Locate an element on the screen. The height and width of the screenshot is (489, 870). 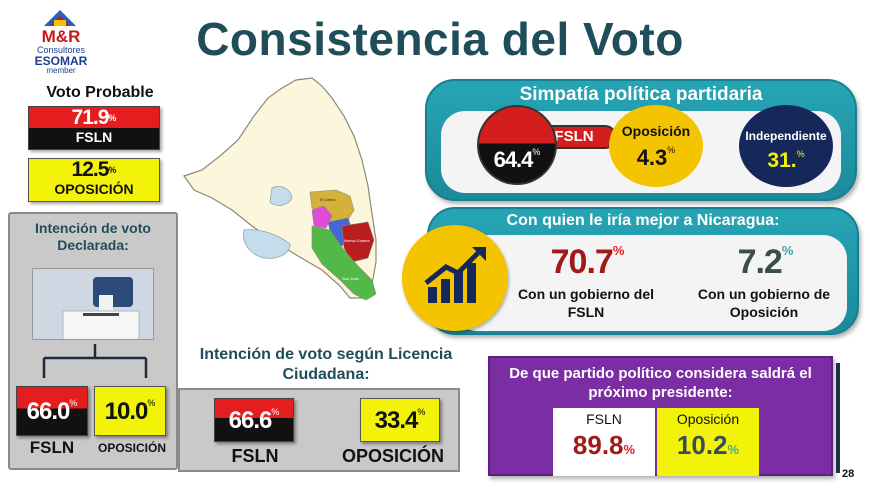
logo: M&R Consultores ESOMAR member is located at coordinates (61, 41).